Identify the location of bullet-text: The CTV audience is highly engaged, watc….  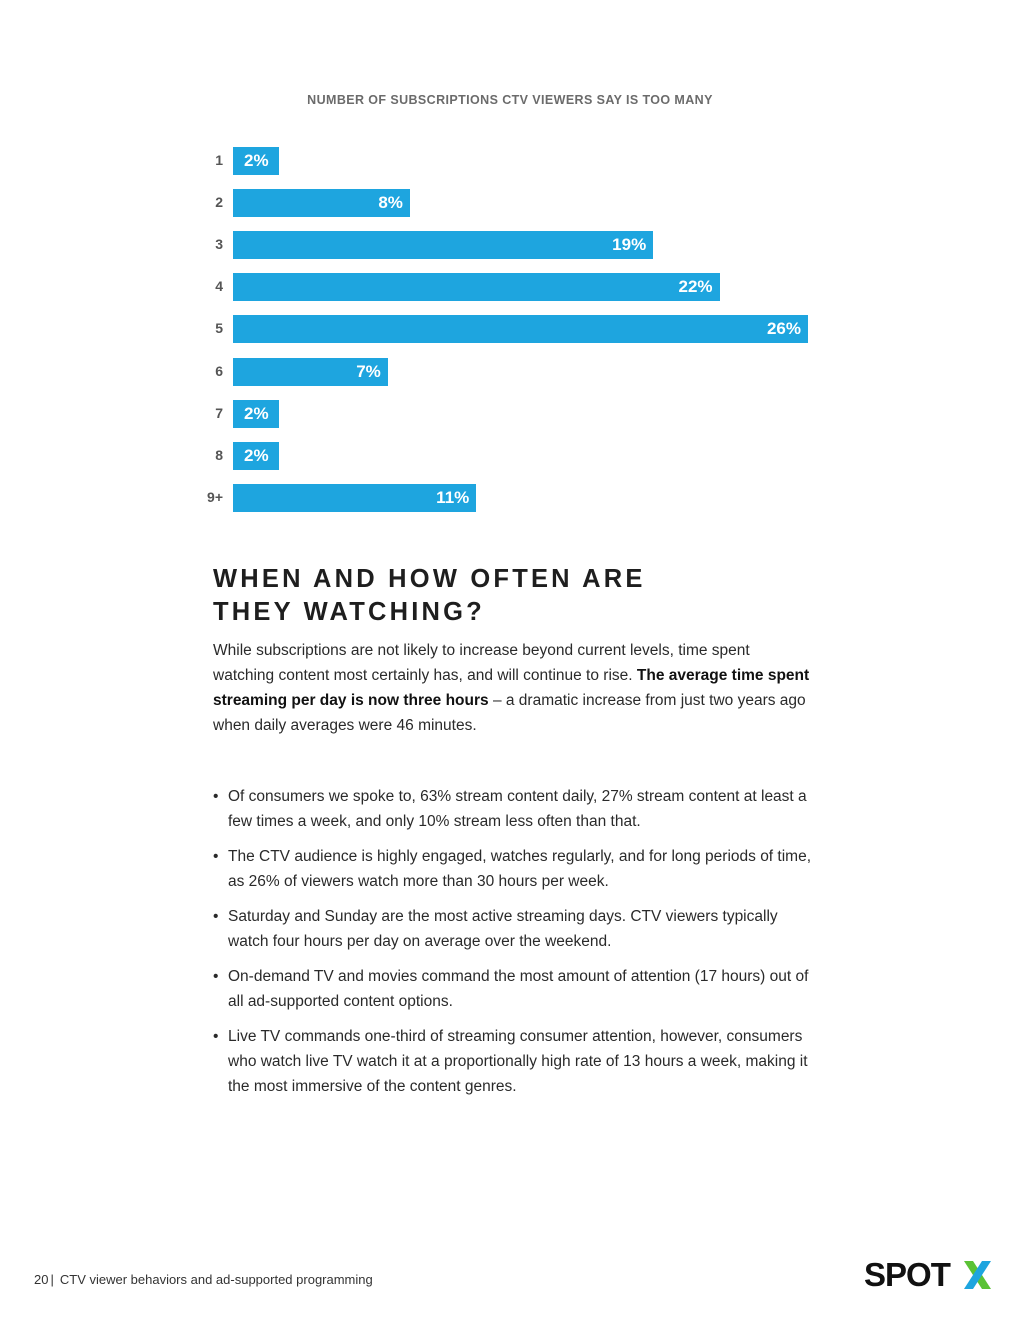
(520, 869).